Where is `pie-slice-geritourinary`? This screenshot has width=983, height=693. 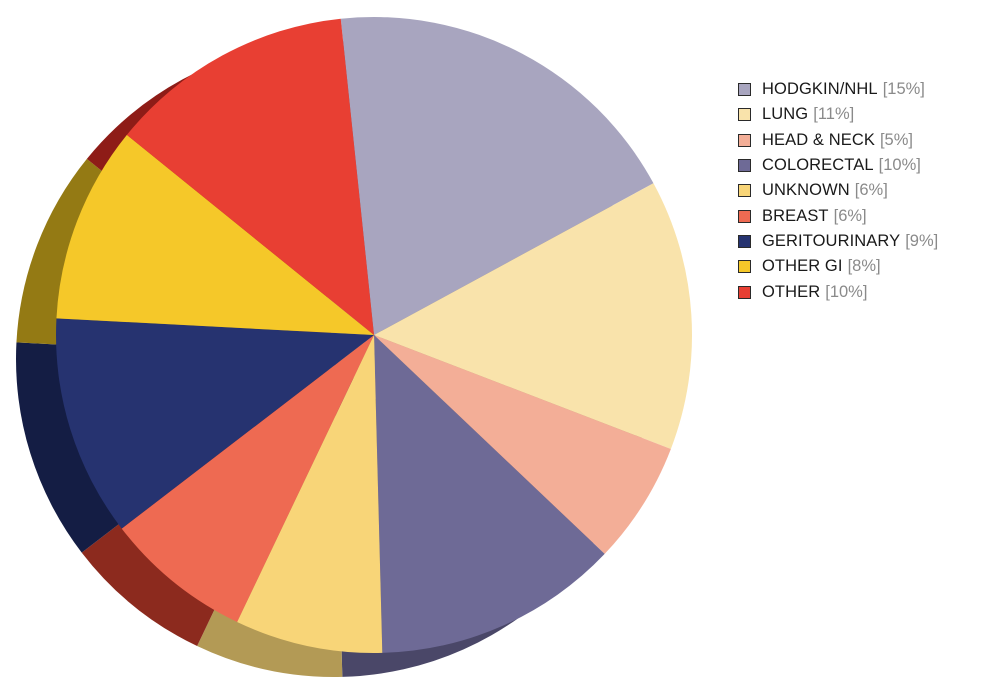
pie-slice-geritourinary is located at coordinates (215, 423).